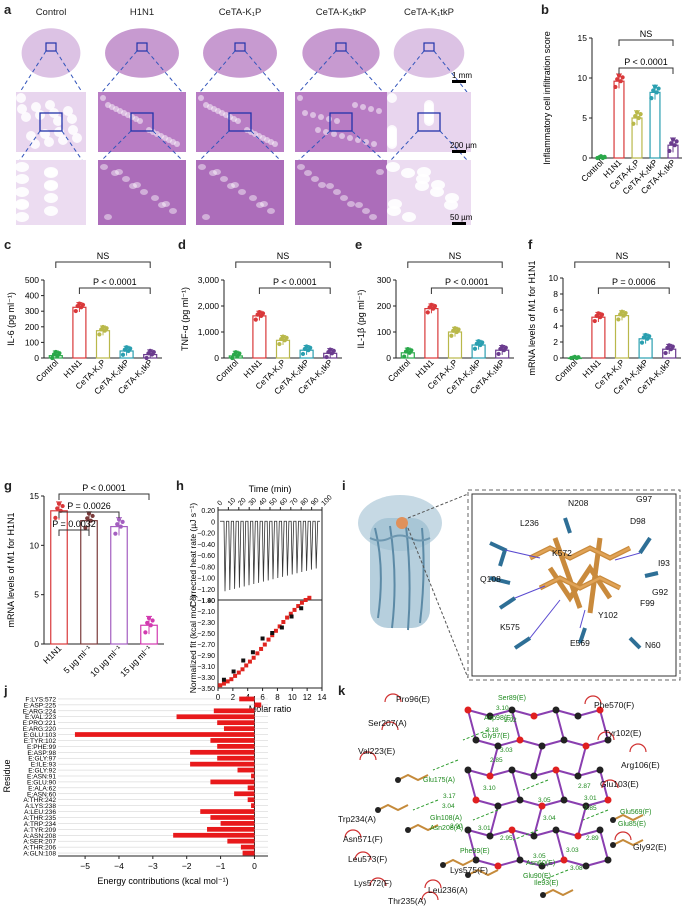 Image resolution: width=685 pixels, height=906 pixels. I want to click on y-tick-label: 6, so click(555, 310).